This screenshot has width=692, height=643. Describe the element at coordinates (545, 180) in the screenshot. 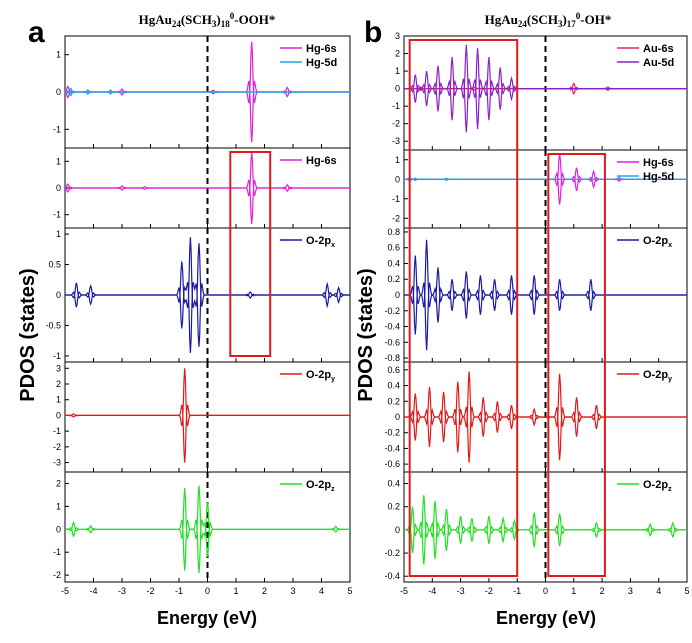

I see `series-line-hg-5d-down` at that location.